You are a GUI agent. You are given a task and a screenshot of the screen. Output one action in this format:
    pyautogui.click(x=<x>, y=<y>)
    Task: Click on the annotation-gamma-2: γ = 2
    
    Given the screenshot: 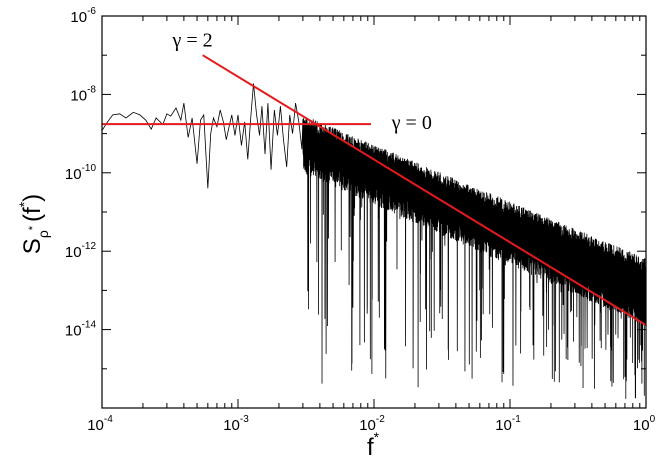 What is the action you would take?
    pyautogui.click(x=192, y=41)
    